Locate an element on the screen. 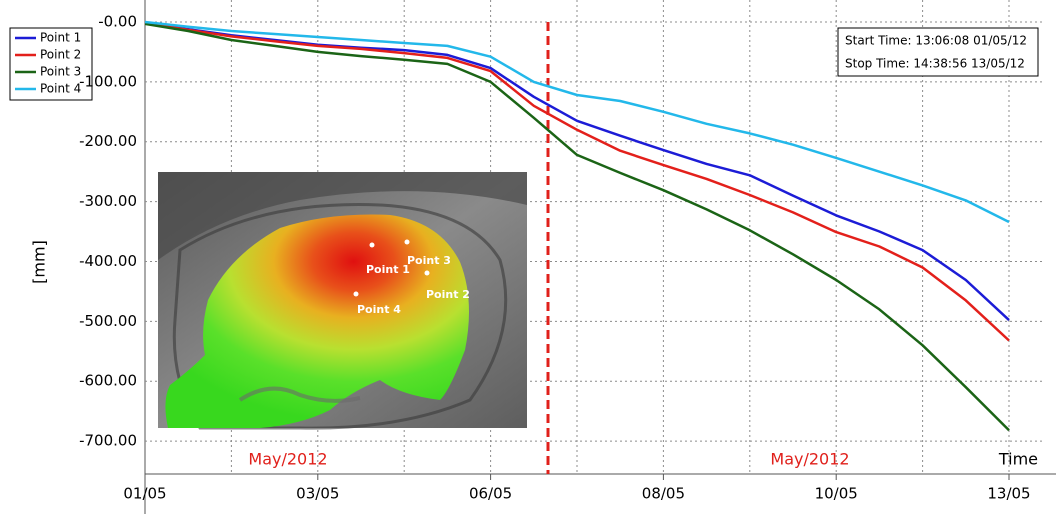  legend: Point 1 Point 2 Point 3 Point 4 is located at coordinates (51, 64).